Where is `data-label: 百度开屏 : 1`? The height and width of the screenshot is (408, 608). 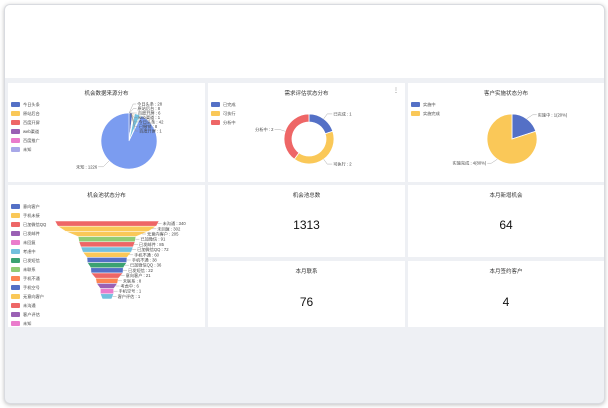 data-label: 百度开屏 : 1 is located at coordinates (146, 123).